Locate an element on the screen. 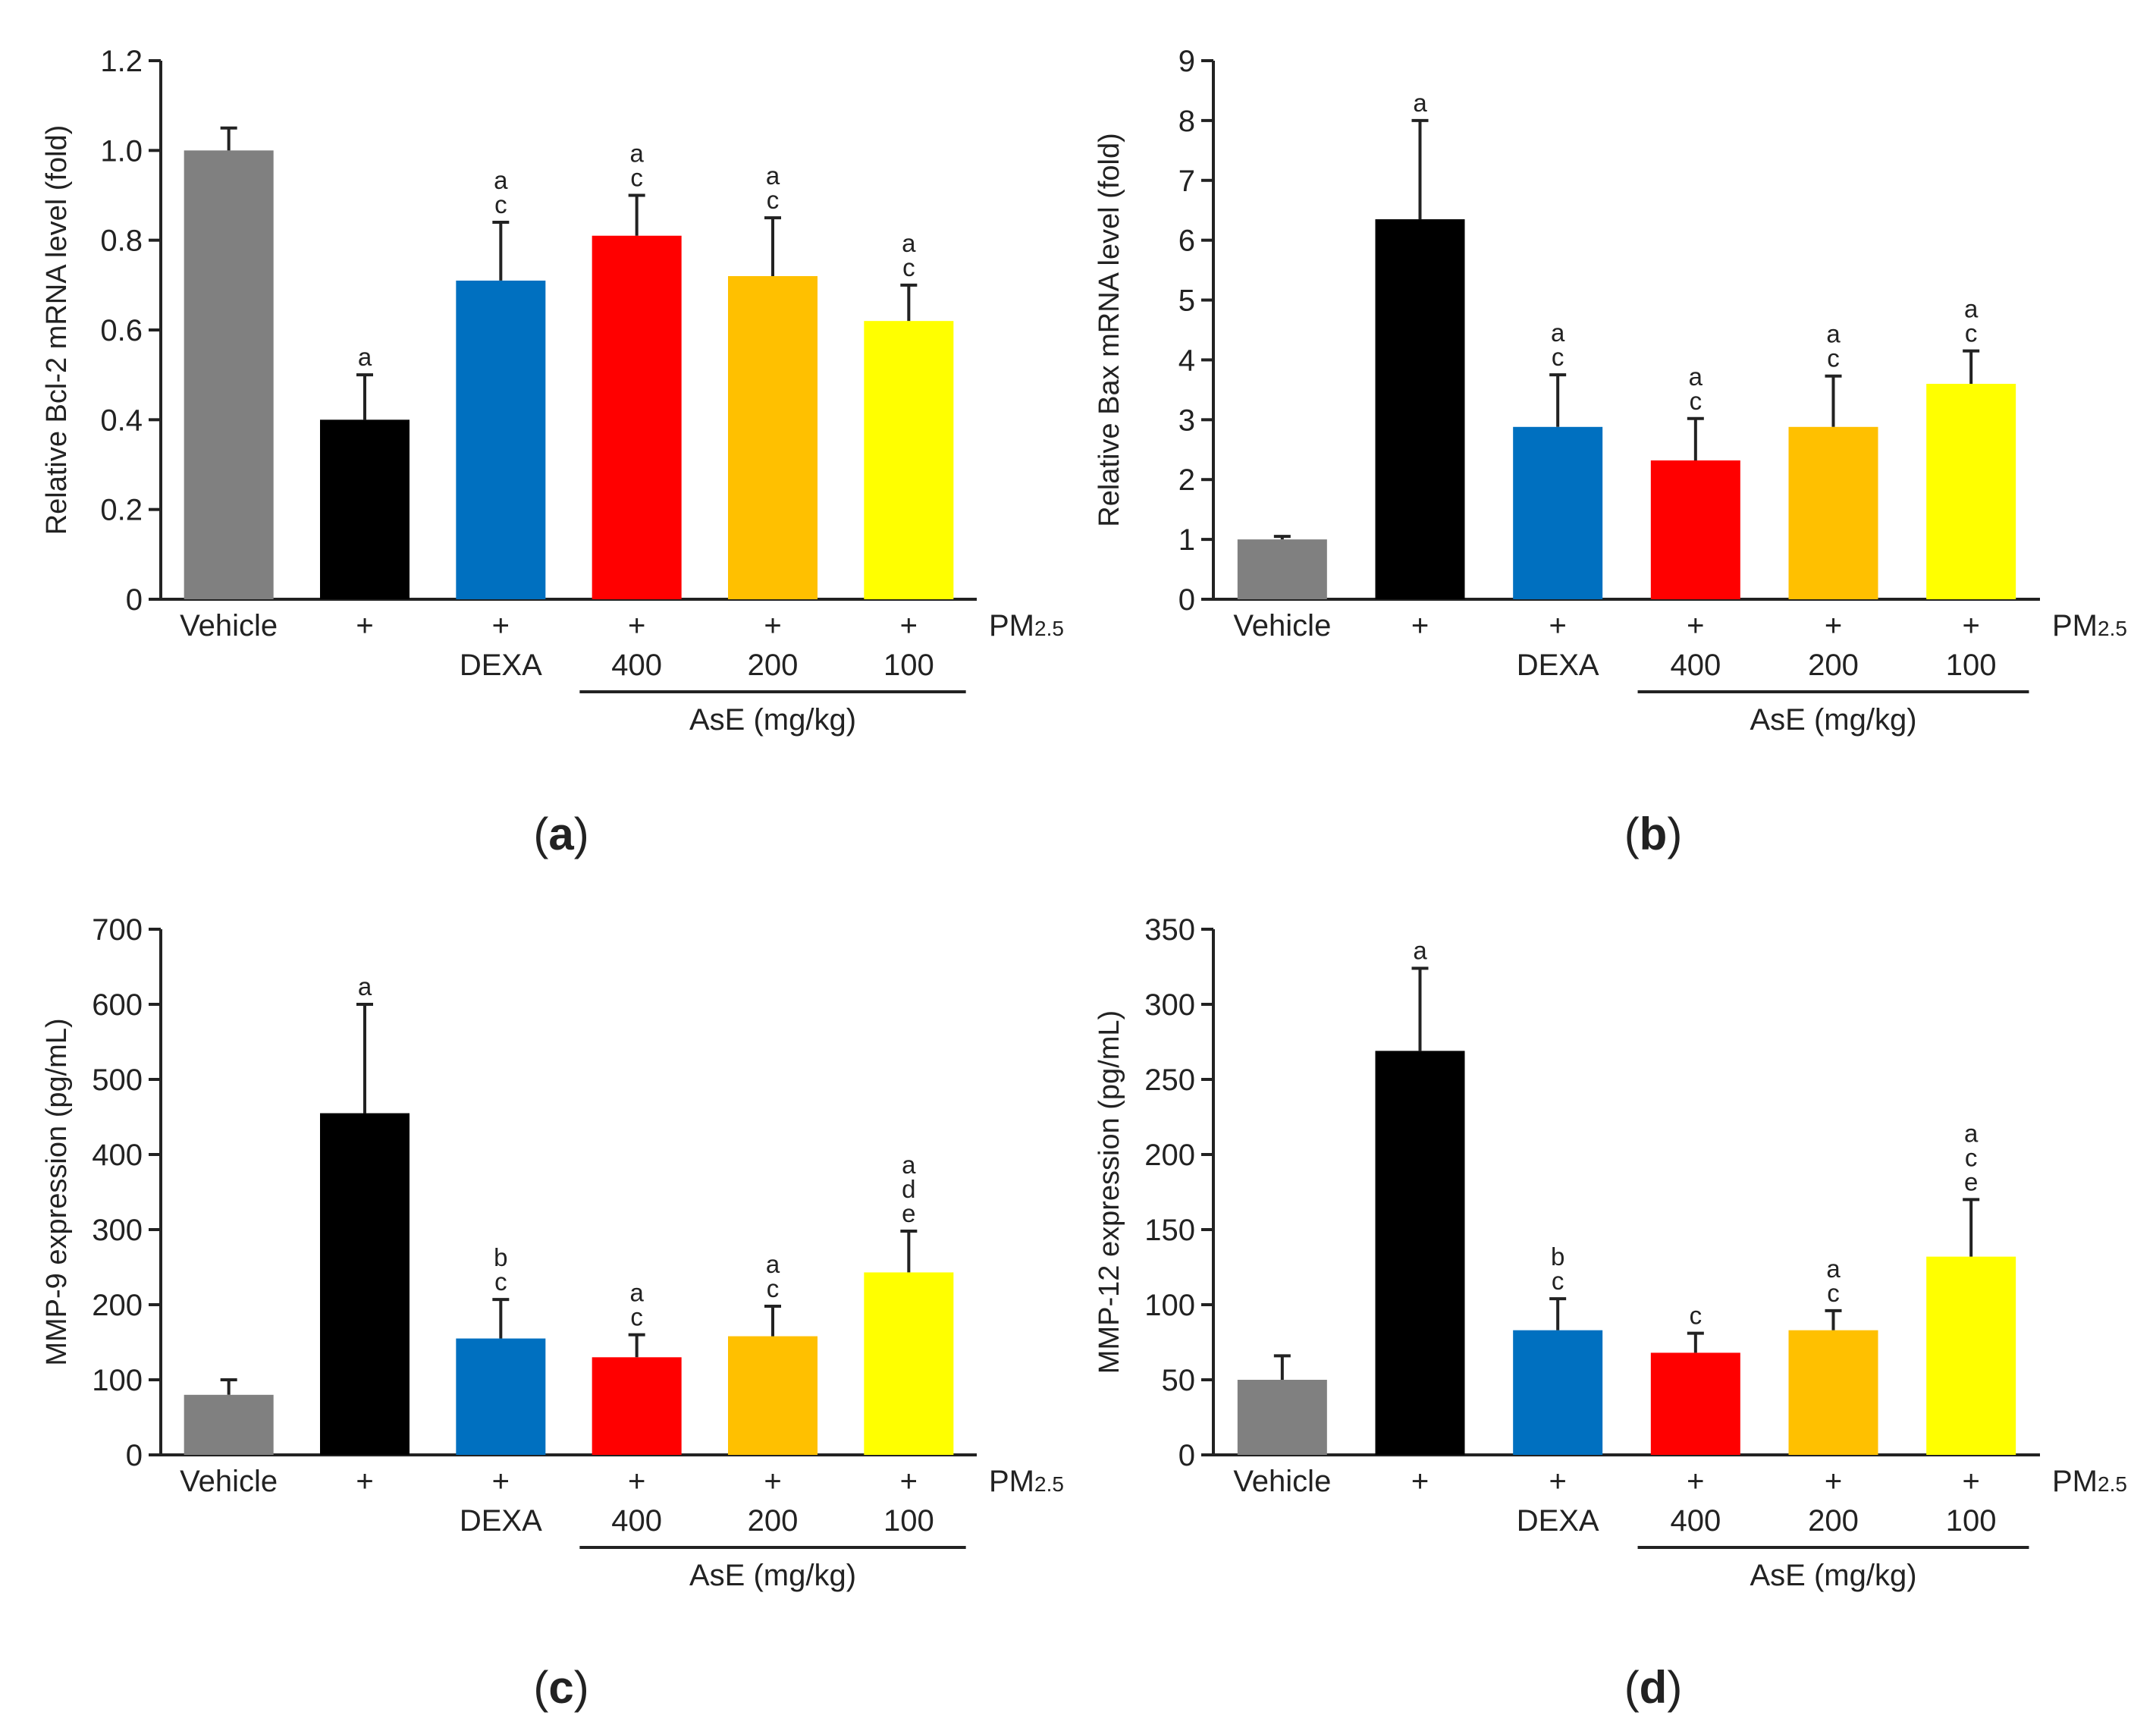 The width and height of the screenshot is (2156, 1731). significance-letter: d is located at coordinates (908, 1189).